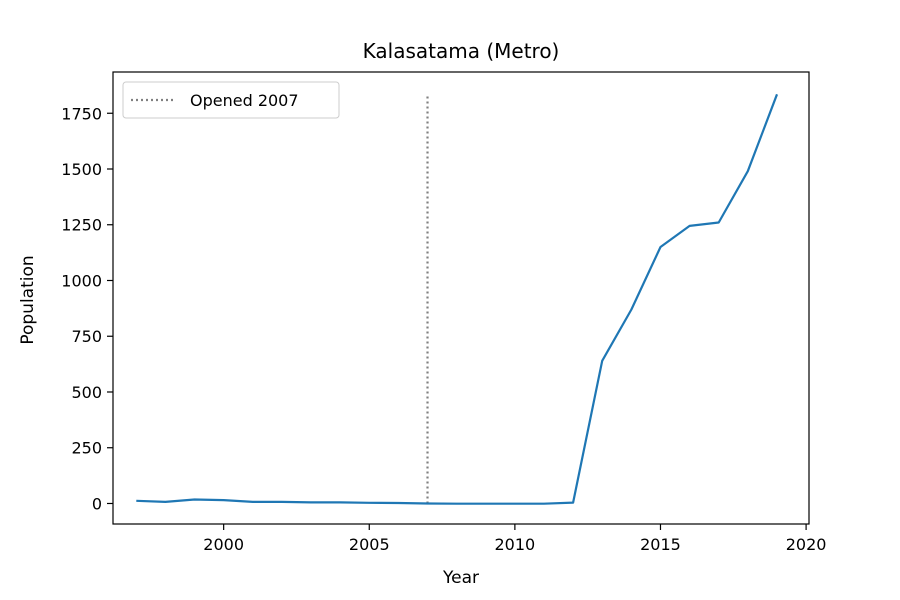 The width and height of the screenshot is (900, 600). What do you see at coordinates (28, 299) in the screenshot?
I see `y-axis-title: Population` at bounding box center [28, 299].